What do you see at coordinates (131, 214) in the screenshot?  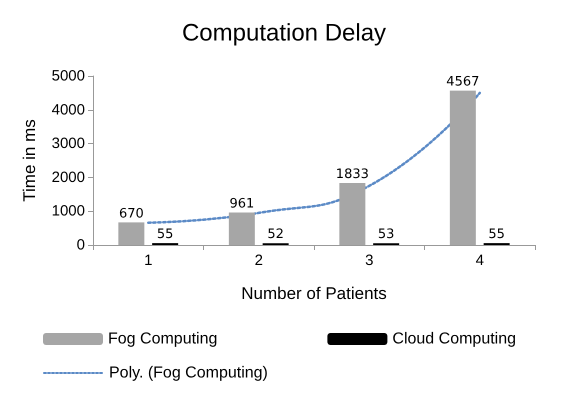 I see `data-label: 670` at bounding box center [131, 214].